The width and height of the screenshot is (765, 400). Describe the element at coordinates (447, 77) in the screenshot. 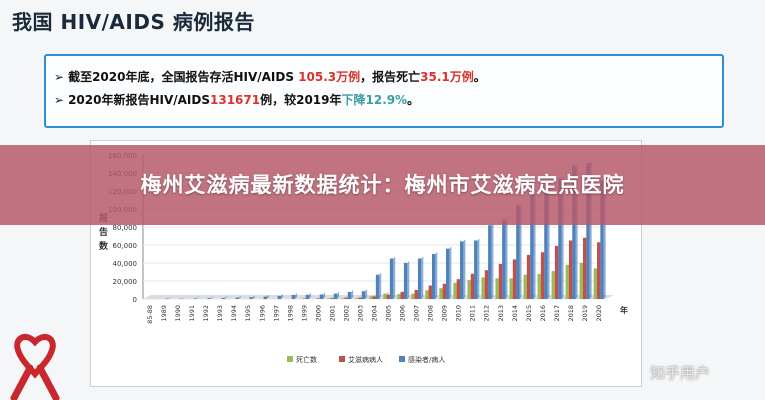

I see `info-line-1-deaths: 35.1万例` at that location.